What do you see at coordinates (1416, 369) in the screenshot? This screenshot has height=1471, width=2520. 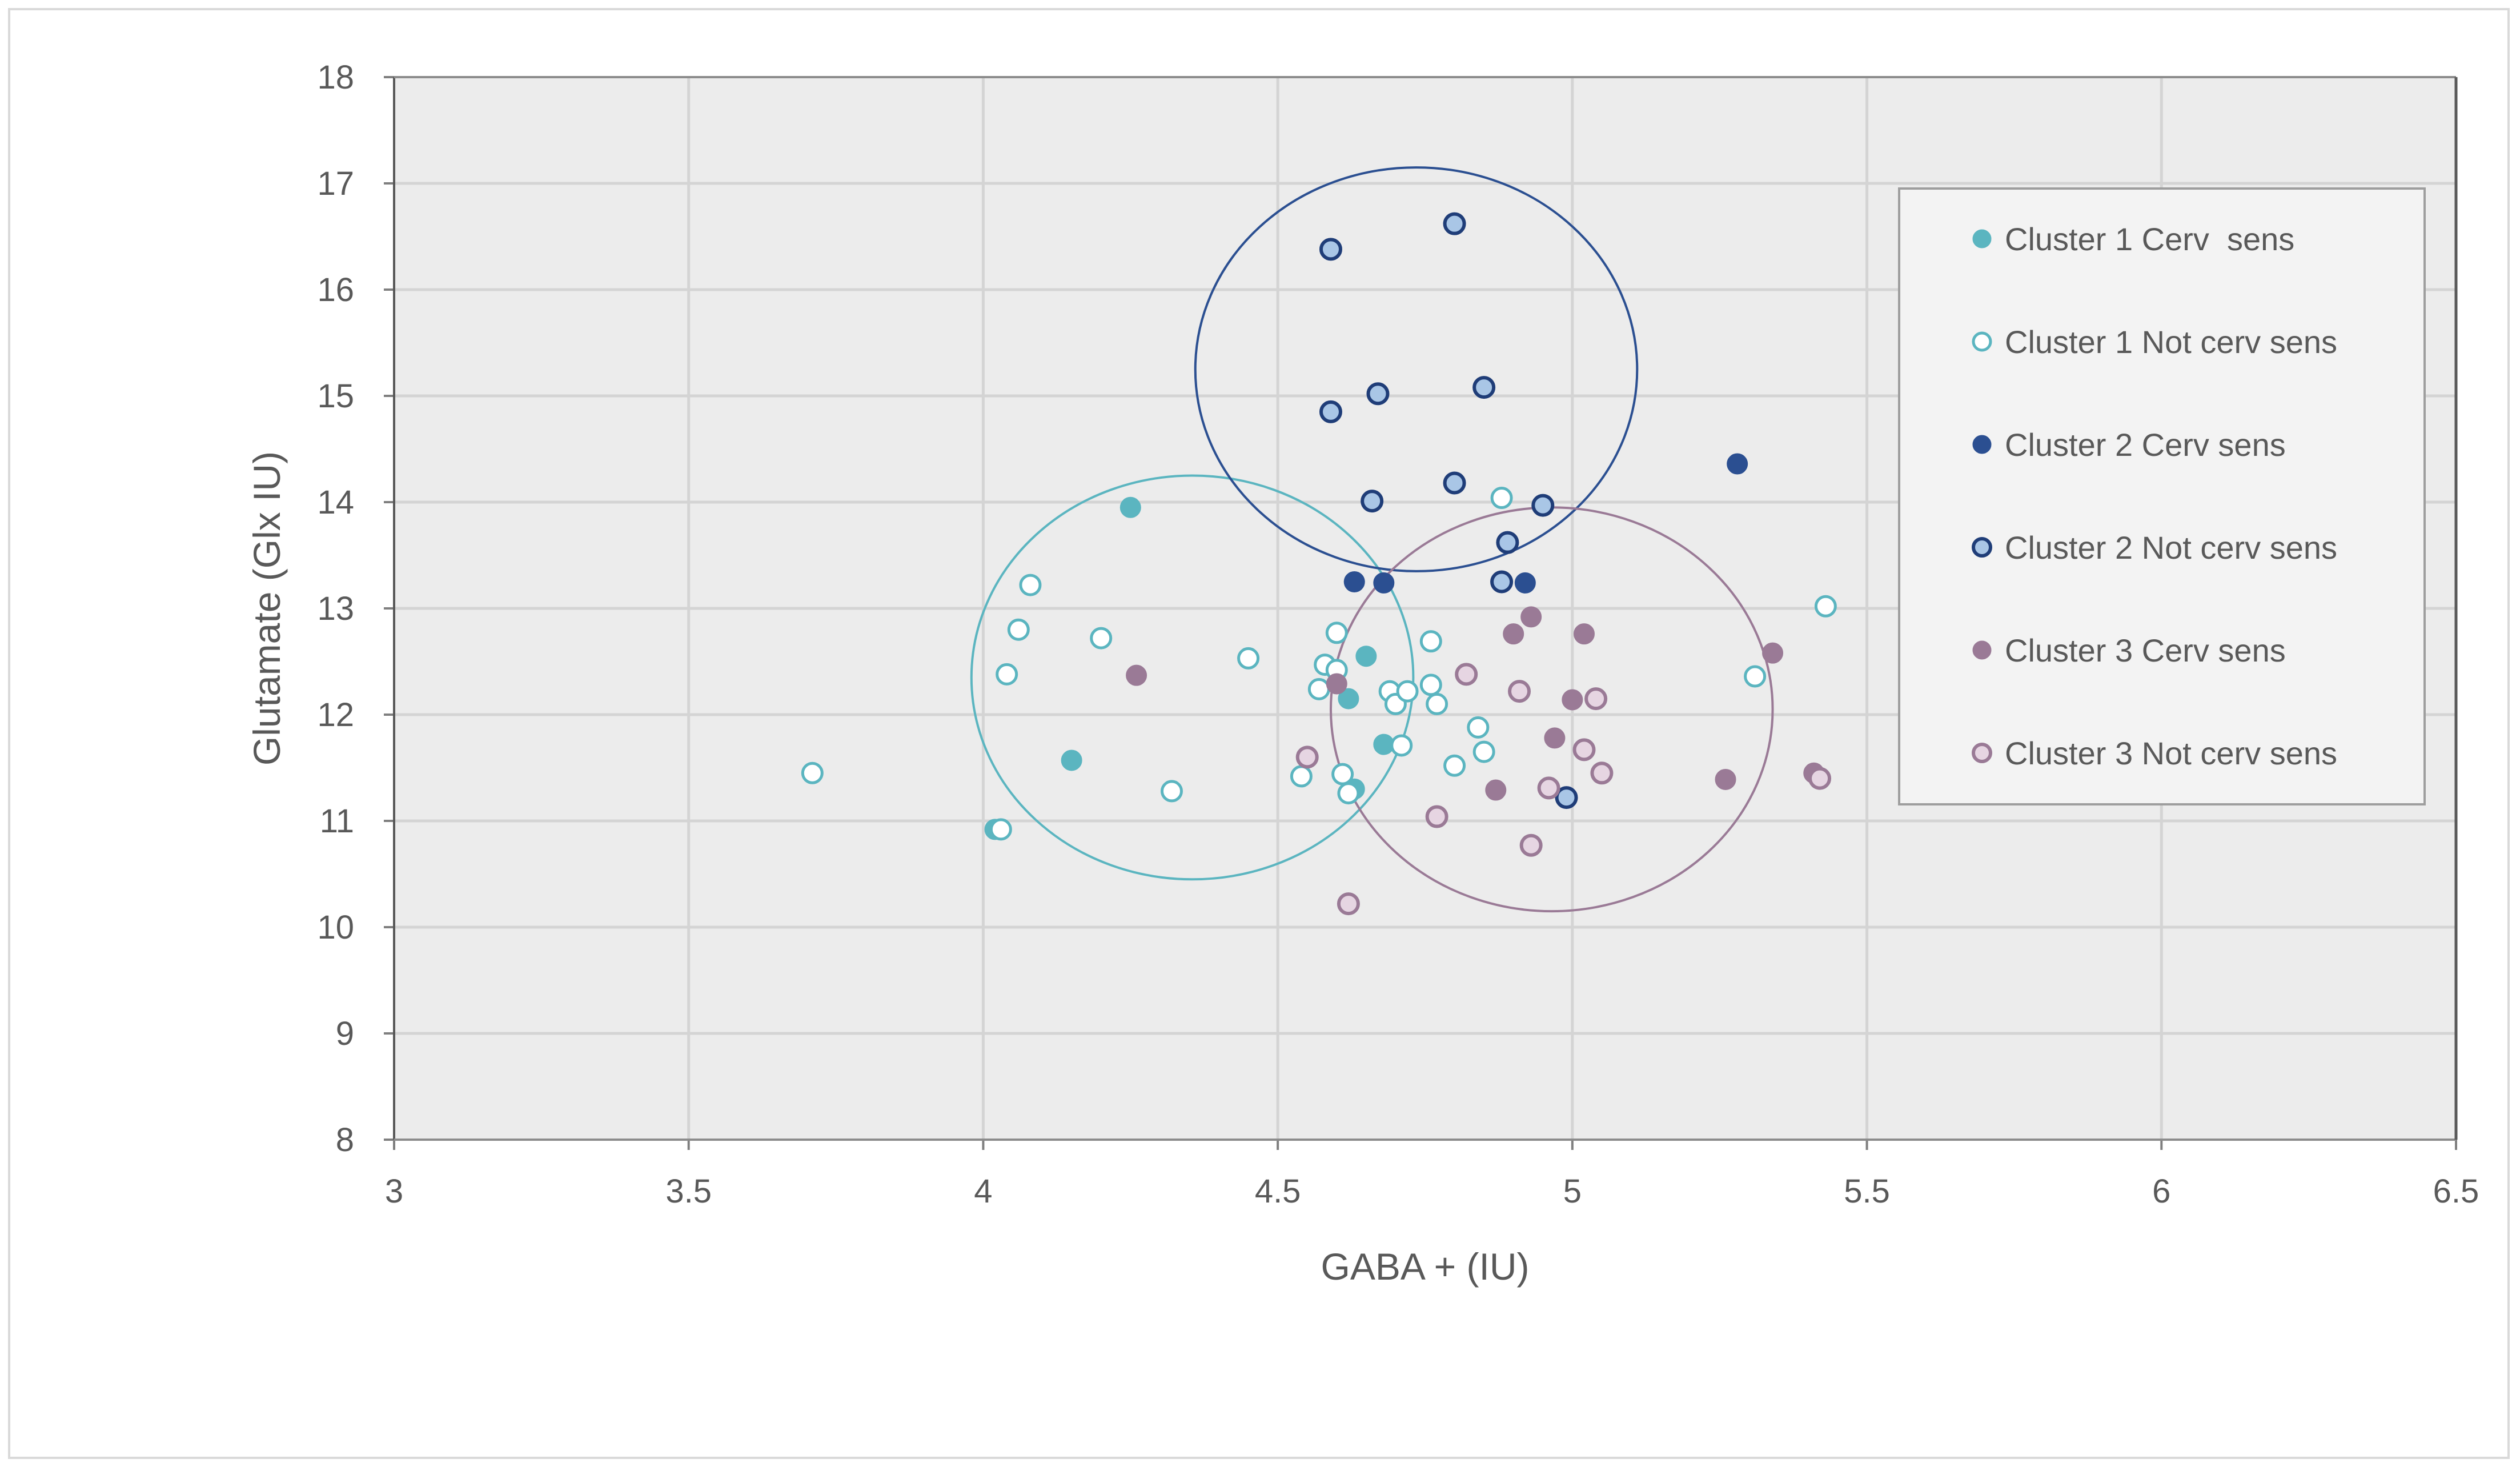 I see `cluster-ellipse` at bounding box center [1416, 369].